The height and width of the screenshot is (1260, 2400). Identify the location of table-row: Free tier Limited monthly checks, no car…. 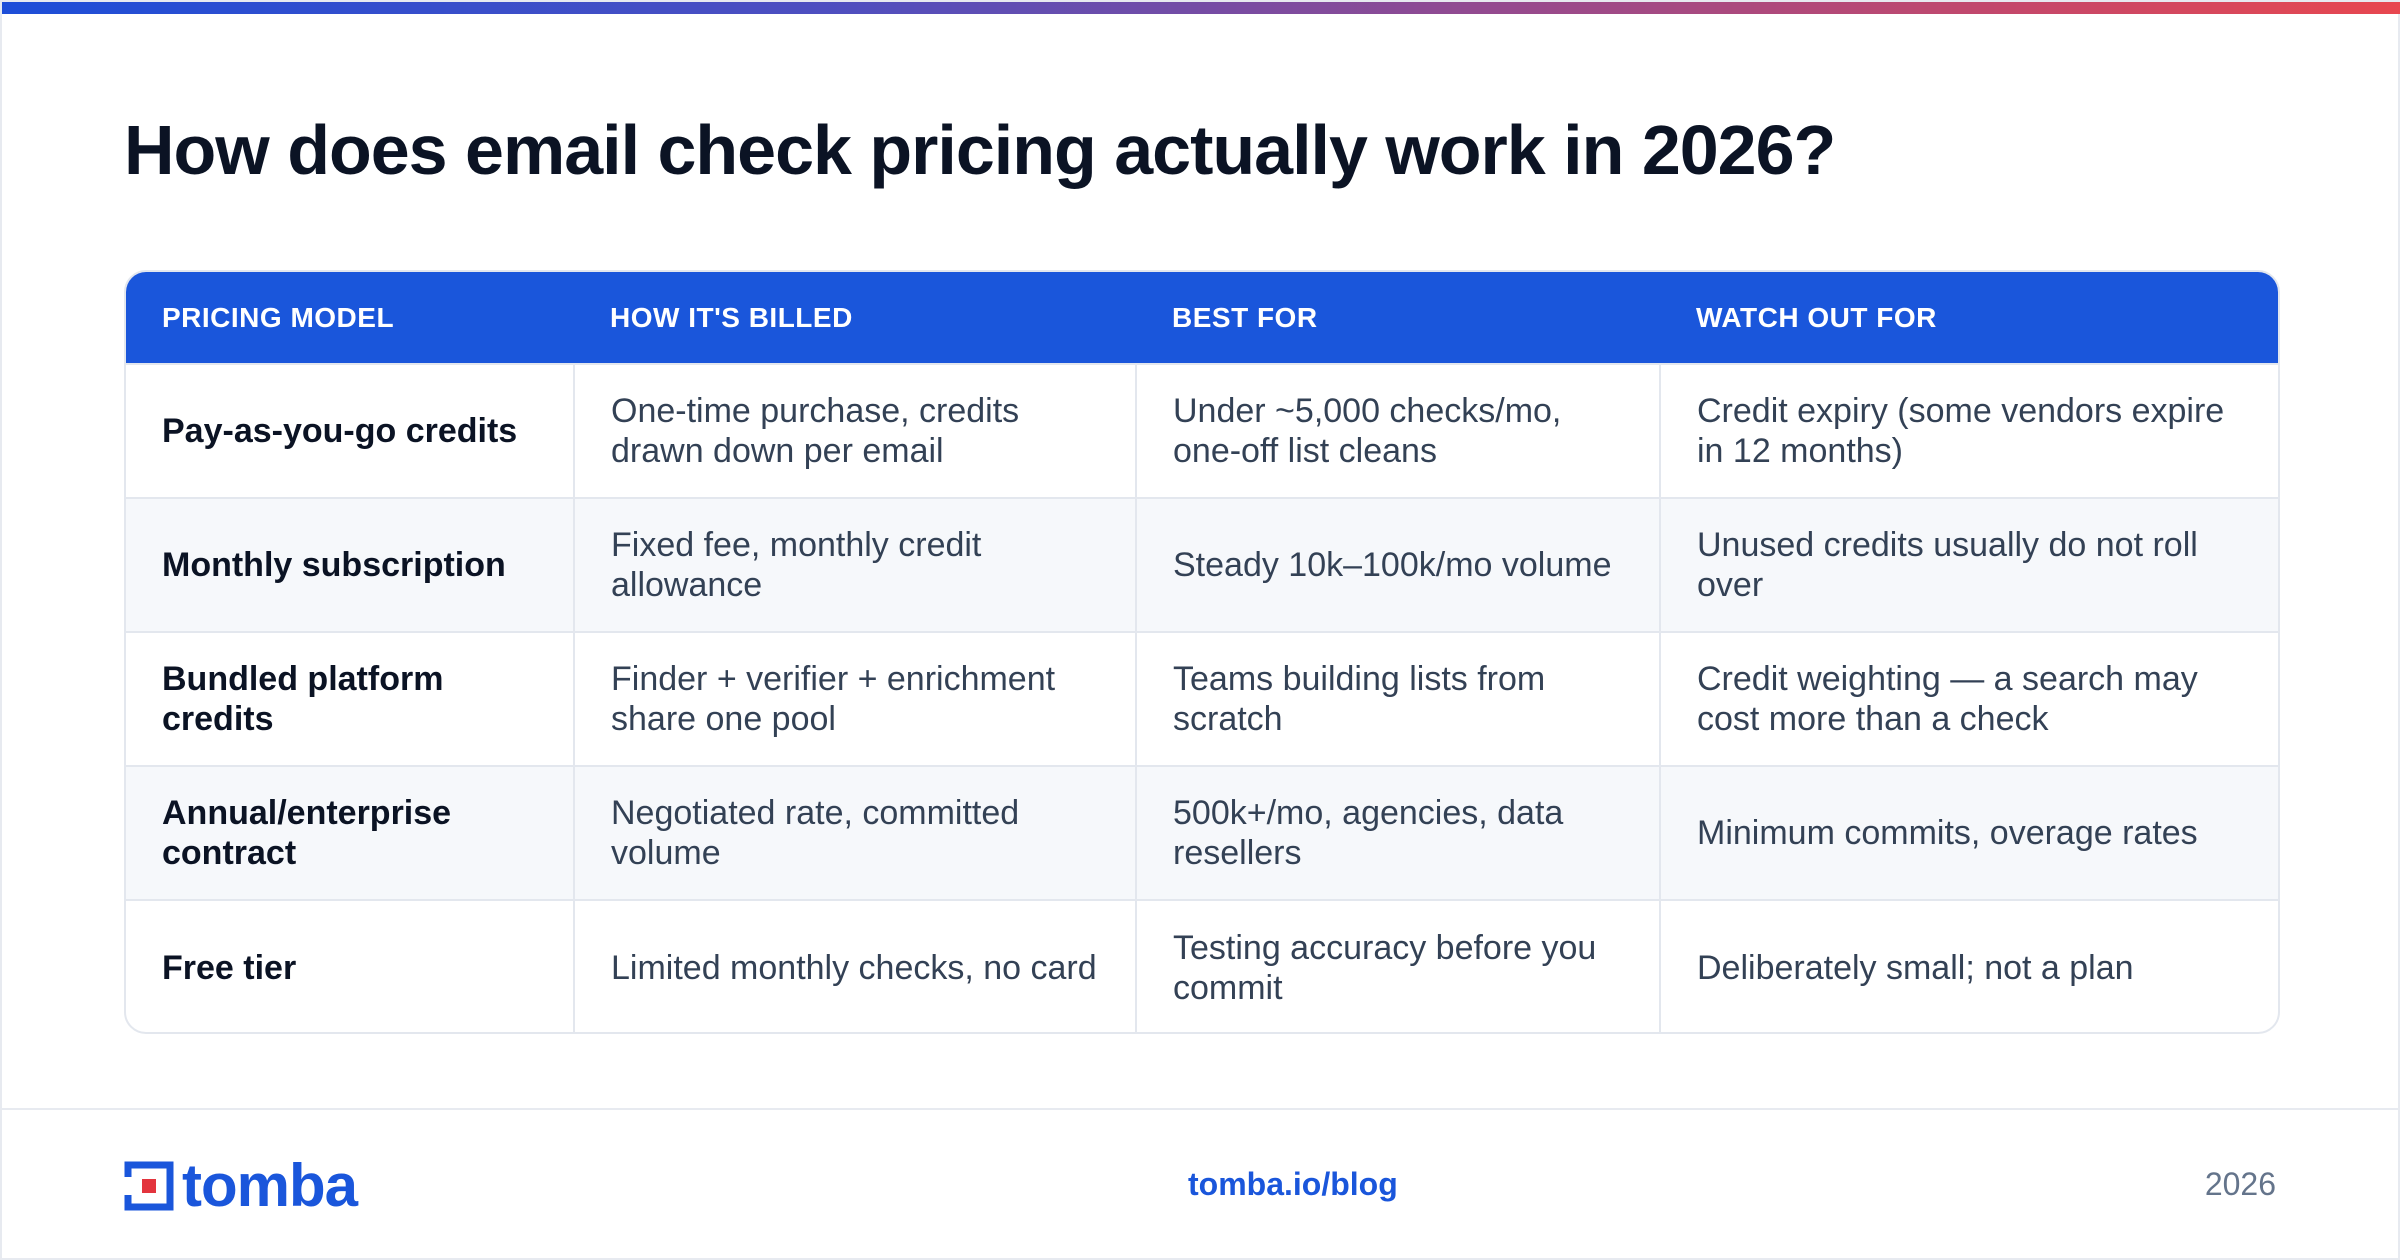
(1202, 965).